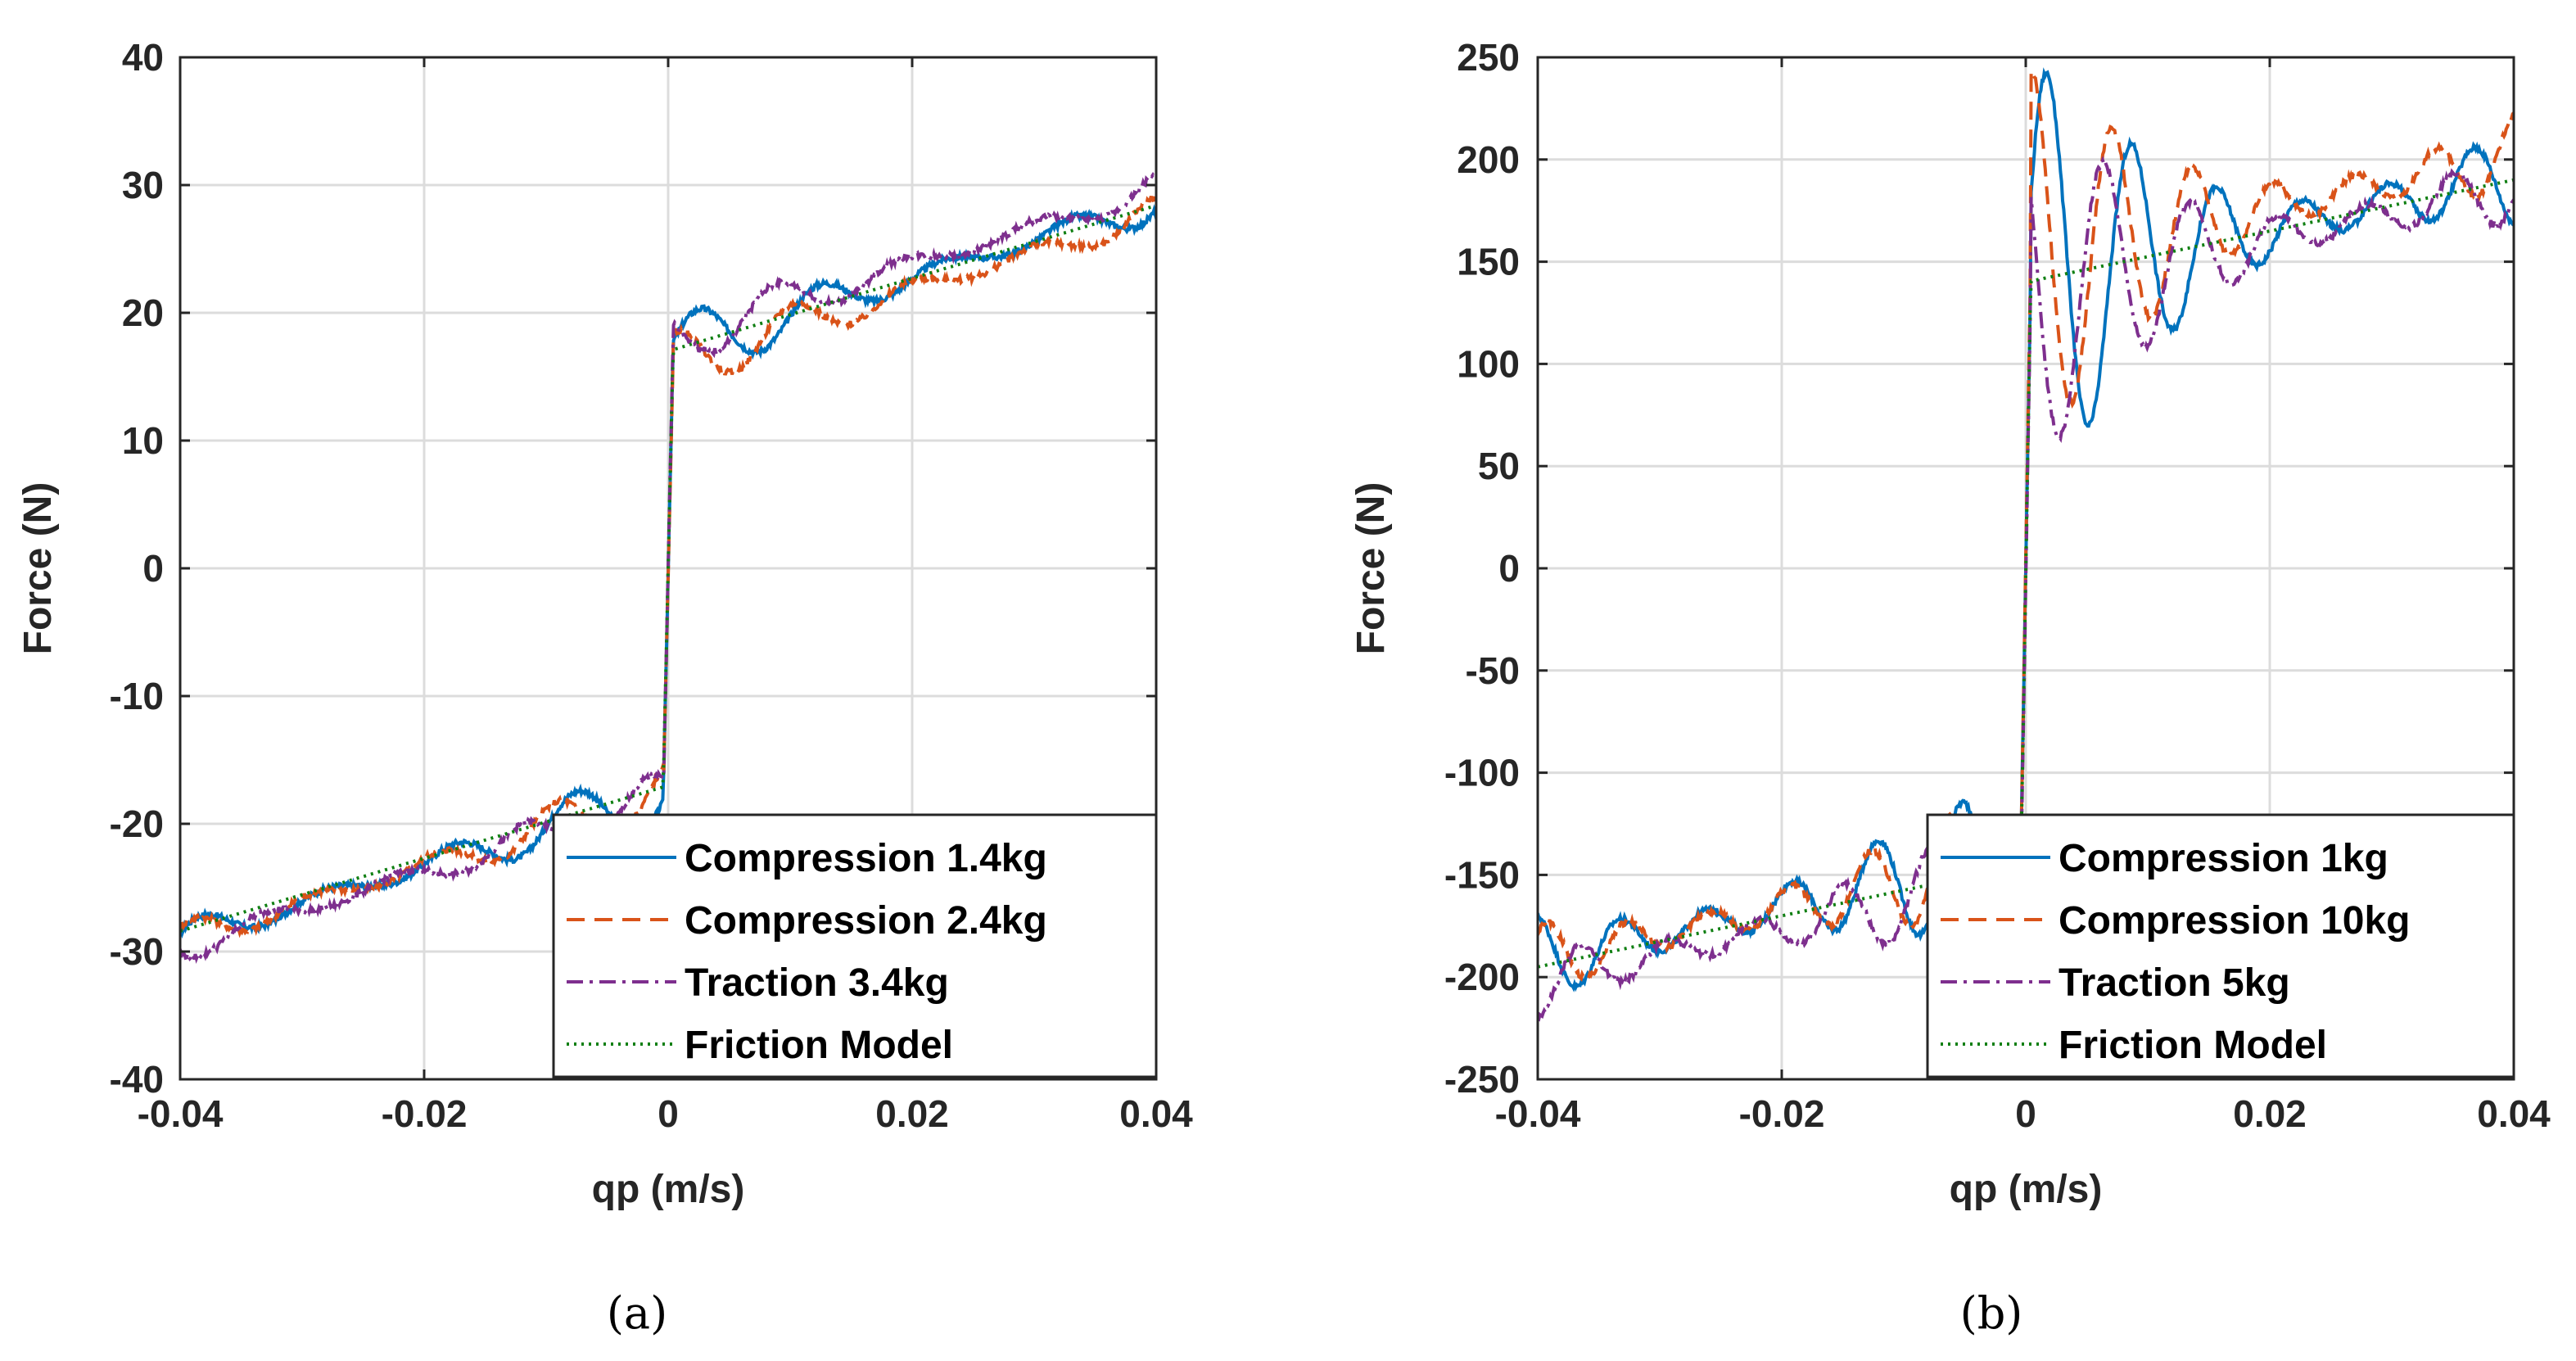 This screenshot has width=2576, height=1361. I want to click on y-tick-label: -10, so click(137, 696).